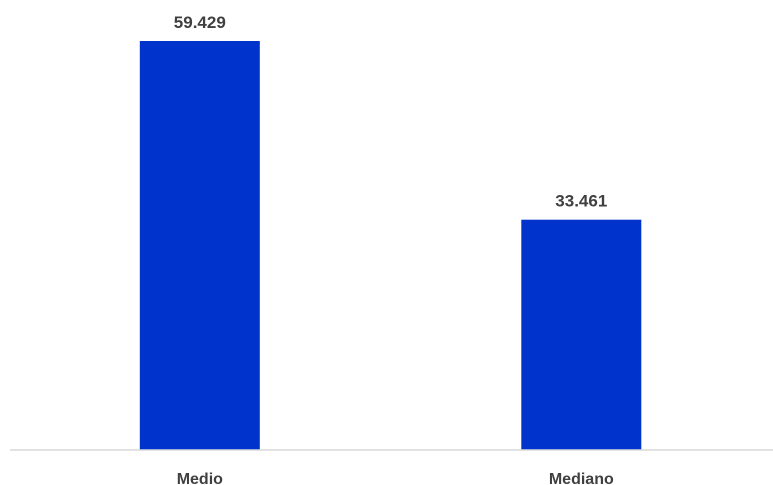  Describe the element at coordinates (581, 334) in the screenshot. I see `bar-mediano` at that location.